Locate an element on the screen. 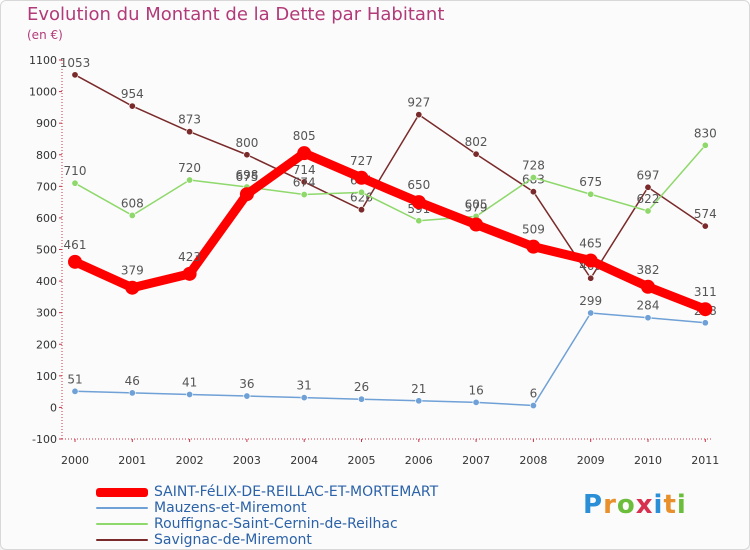 Image resolution: width=750 pixels, height=550 pixels. data-label: 830 is located at coordinates (705, 133).